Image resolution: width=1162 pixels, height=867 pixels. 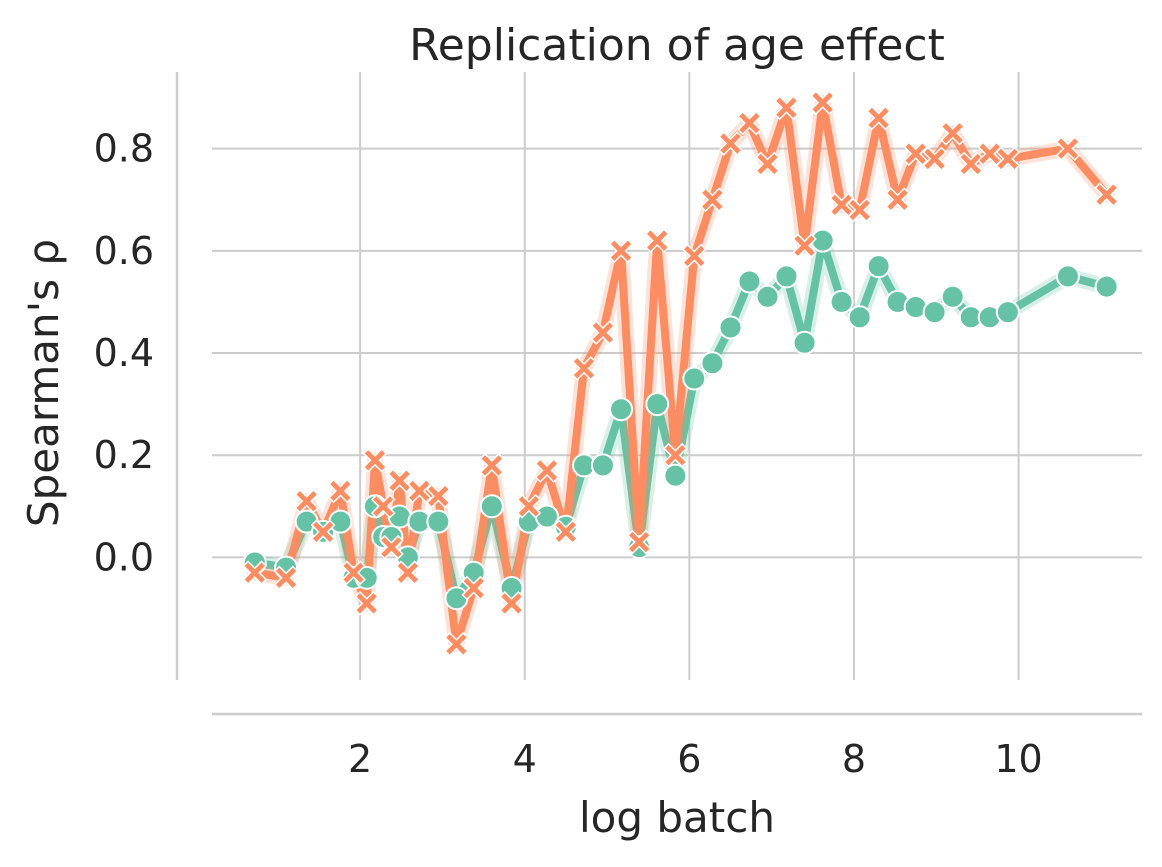 I want to click on y-tick-label: 0.8, so click(x=124, y=149).